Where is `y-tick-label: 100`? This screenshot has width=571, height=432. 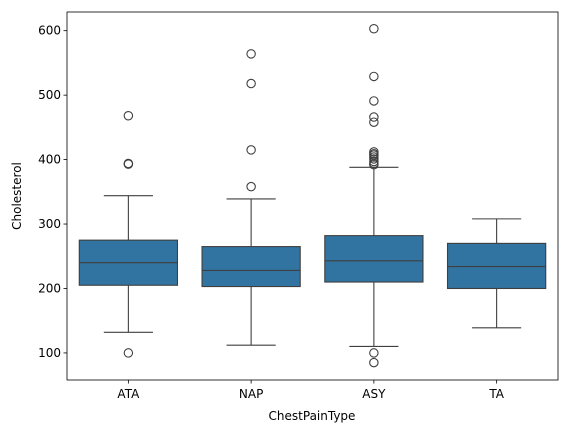 y-tick-label: 100 is located at coordinates (49, 353).